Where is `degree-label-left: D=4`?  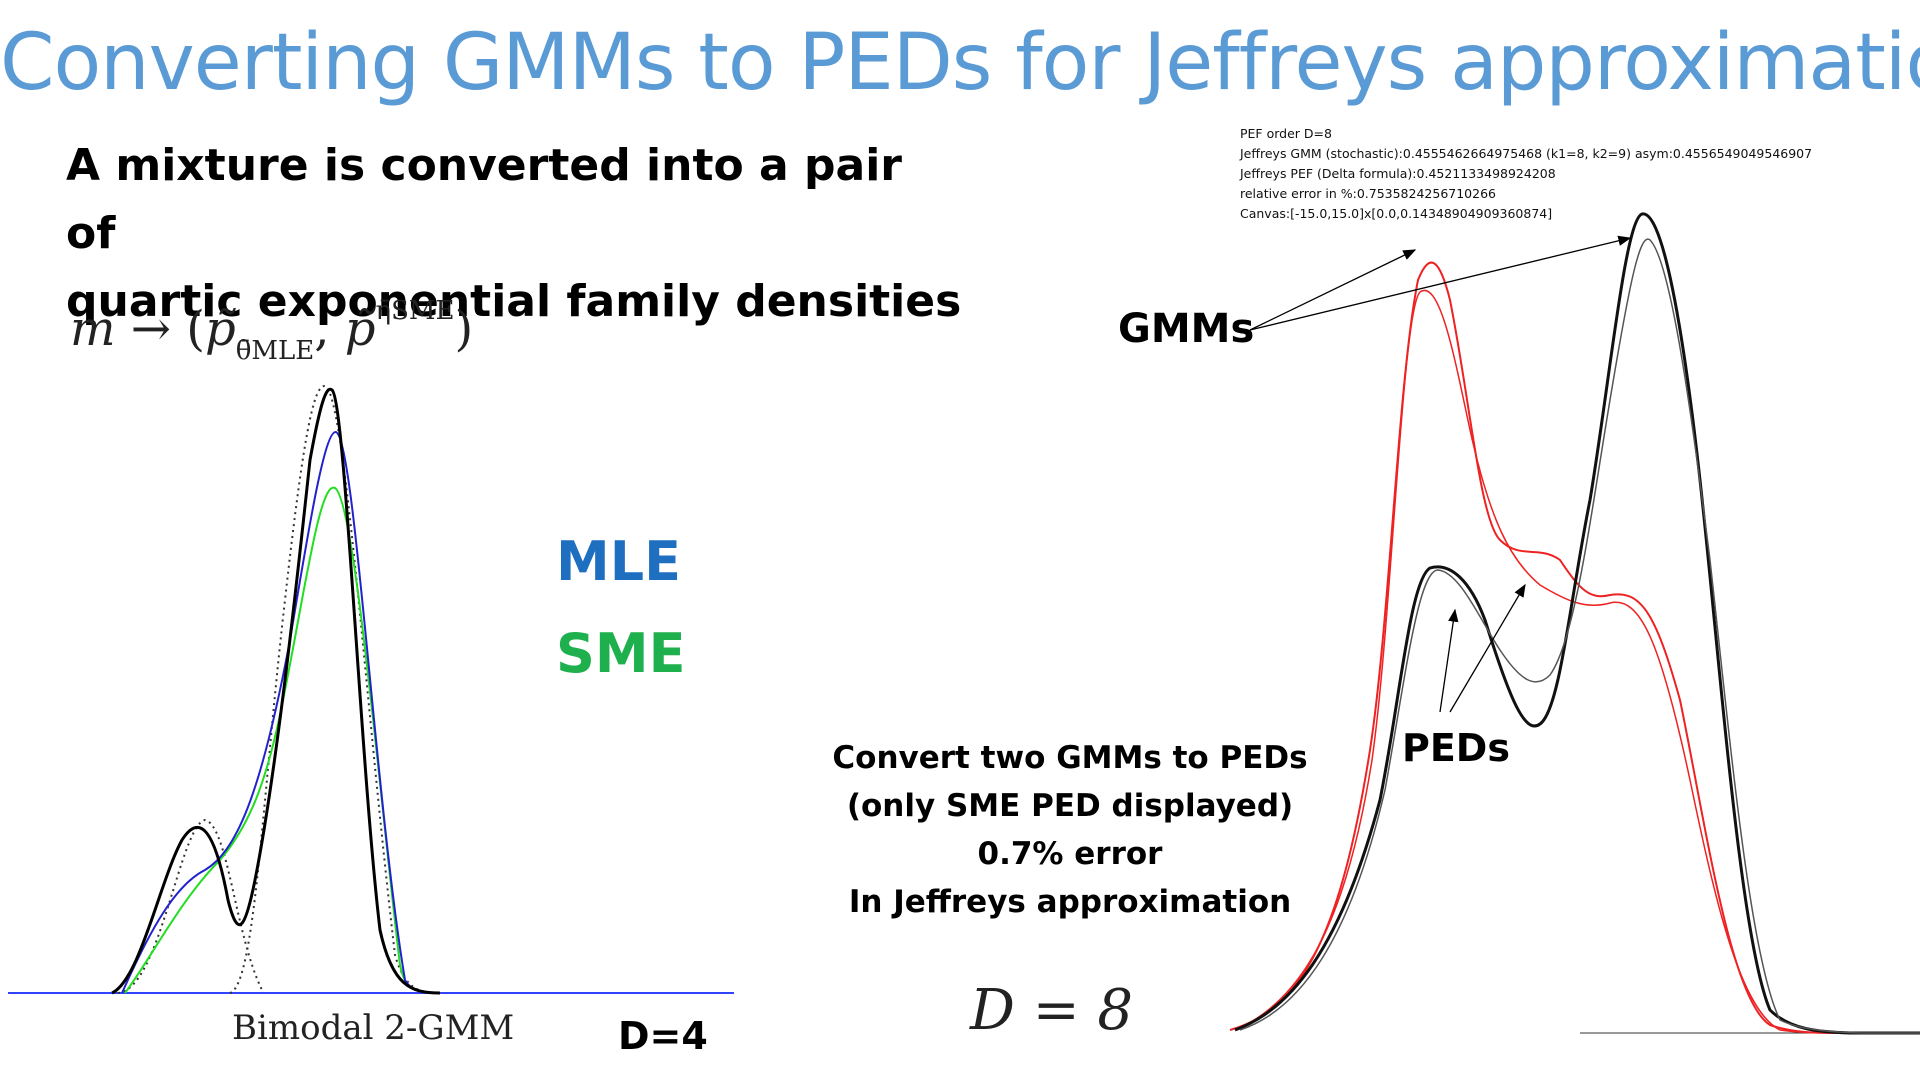 degree-label-left: D=4 is located at coordinates (663, 1036).